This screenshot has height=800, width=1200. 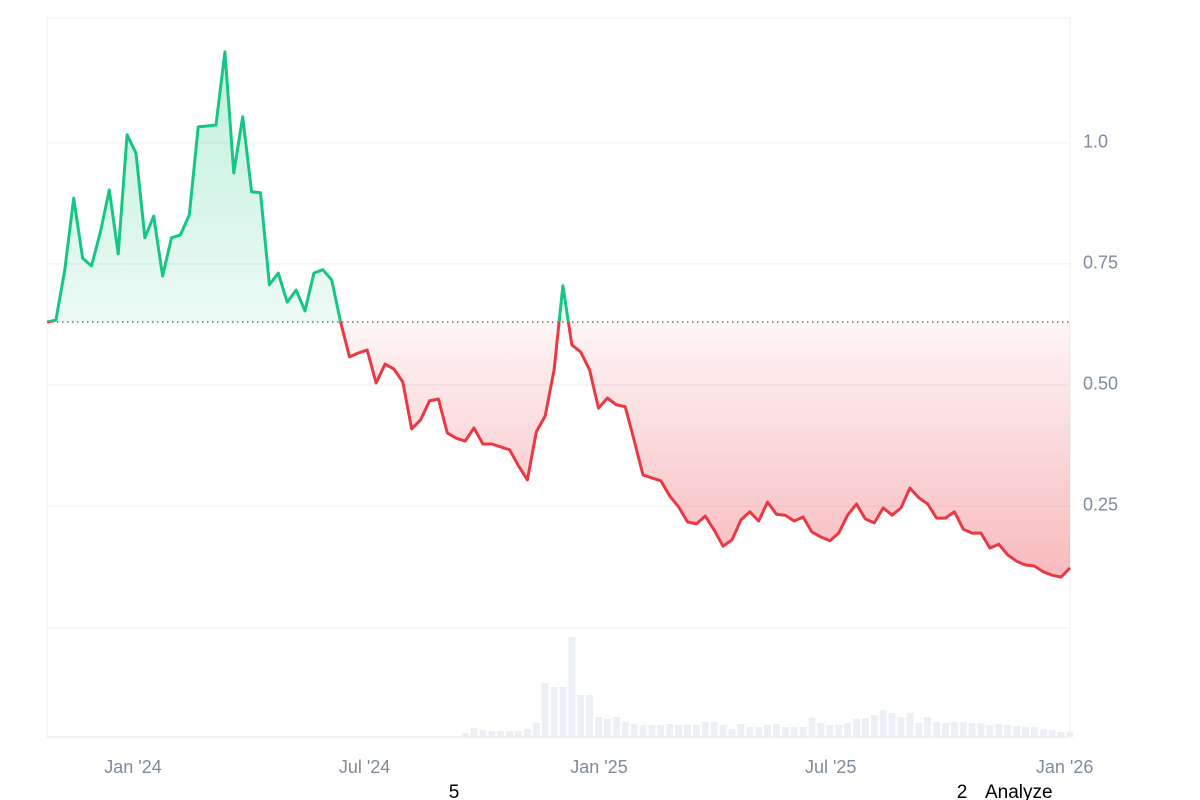 What do you see at coordinates (1095, 142) in the screenshot?
I see `y-tick-label: 1.0` at bounding box center [1095, 142].